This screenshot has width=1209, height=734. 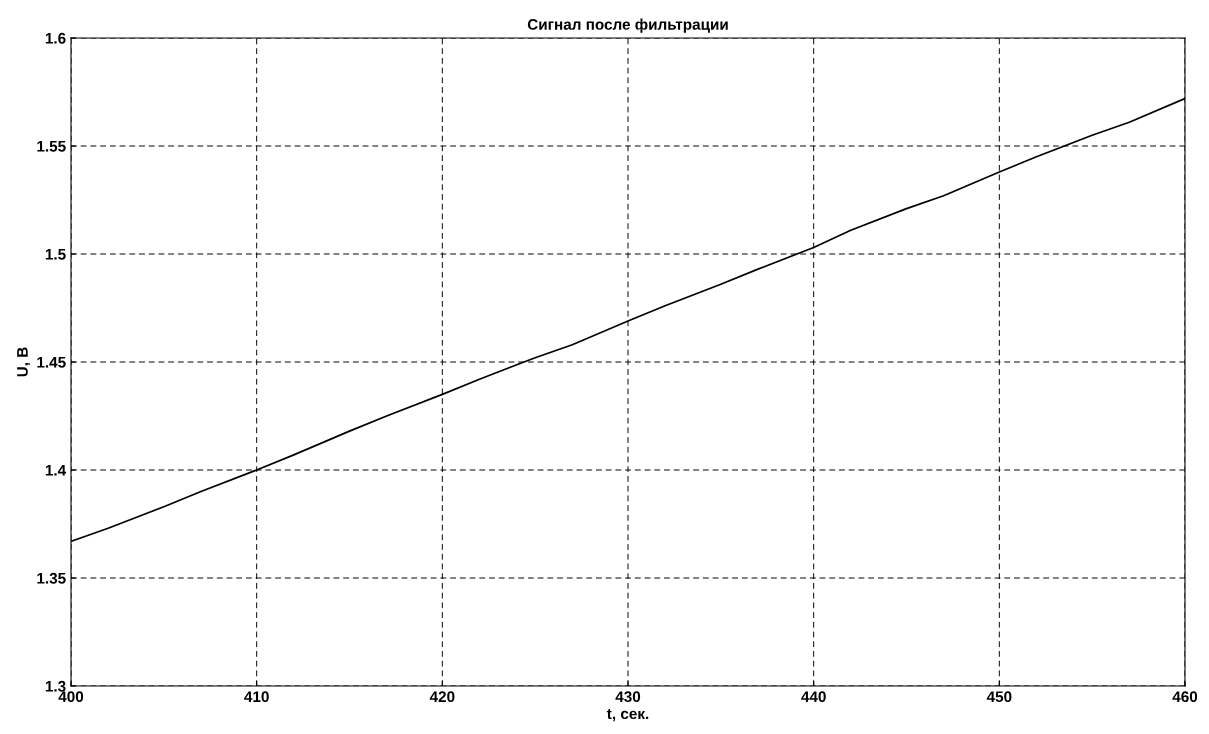 What do you see at coordinates (51, 146) in the screenshot?
I see `y-tick-label: 1.55` at bounding box center [51, 146].